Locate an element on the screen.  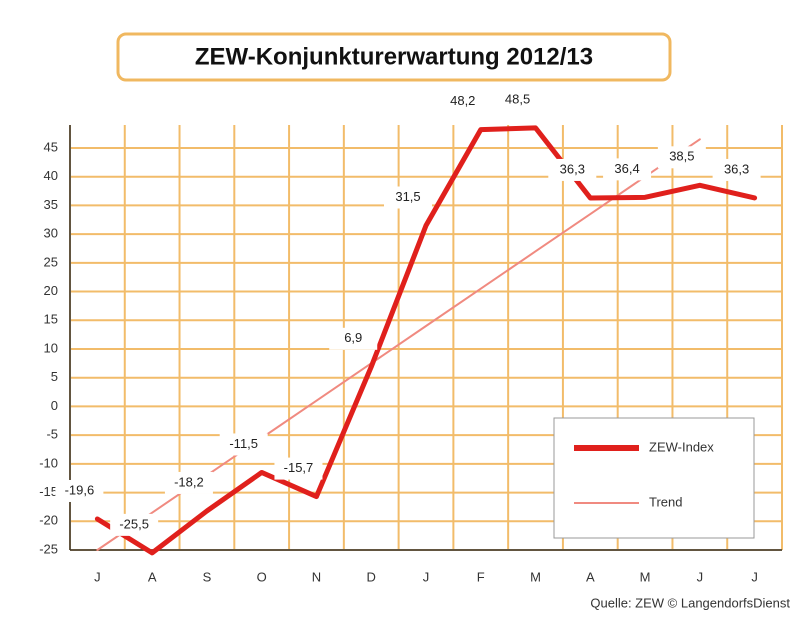
x-tick-label: N is located at coordinates (316, 576).